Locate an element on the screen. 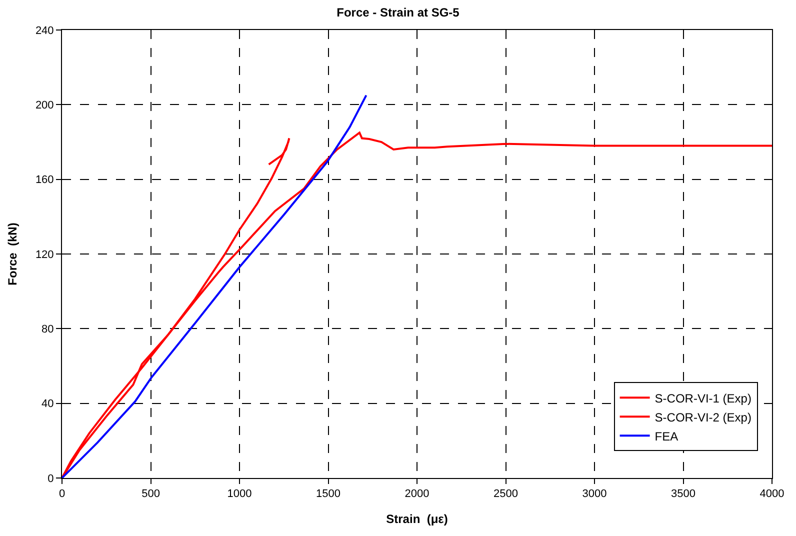  chart-title: Force - Strain at SG-5 is located at coordinates (398, 12).